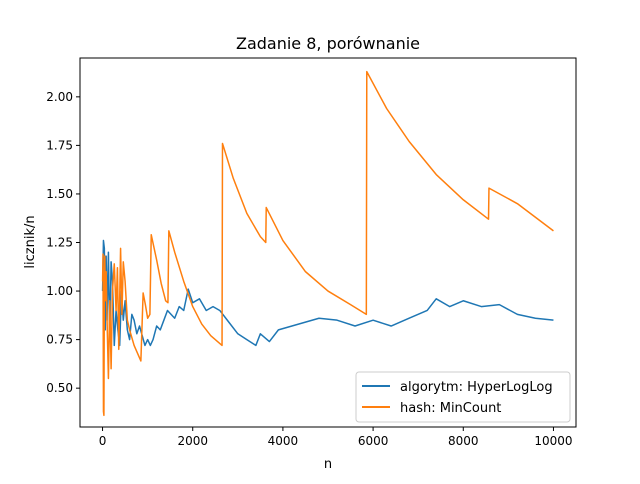 Image resolution: width=640 pixels, height=484 pixels. Describe the element at coordinates (59, 291) in the screenshot. I see `y-tick-label: 1.00` at that location.